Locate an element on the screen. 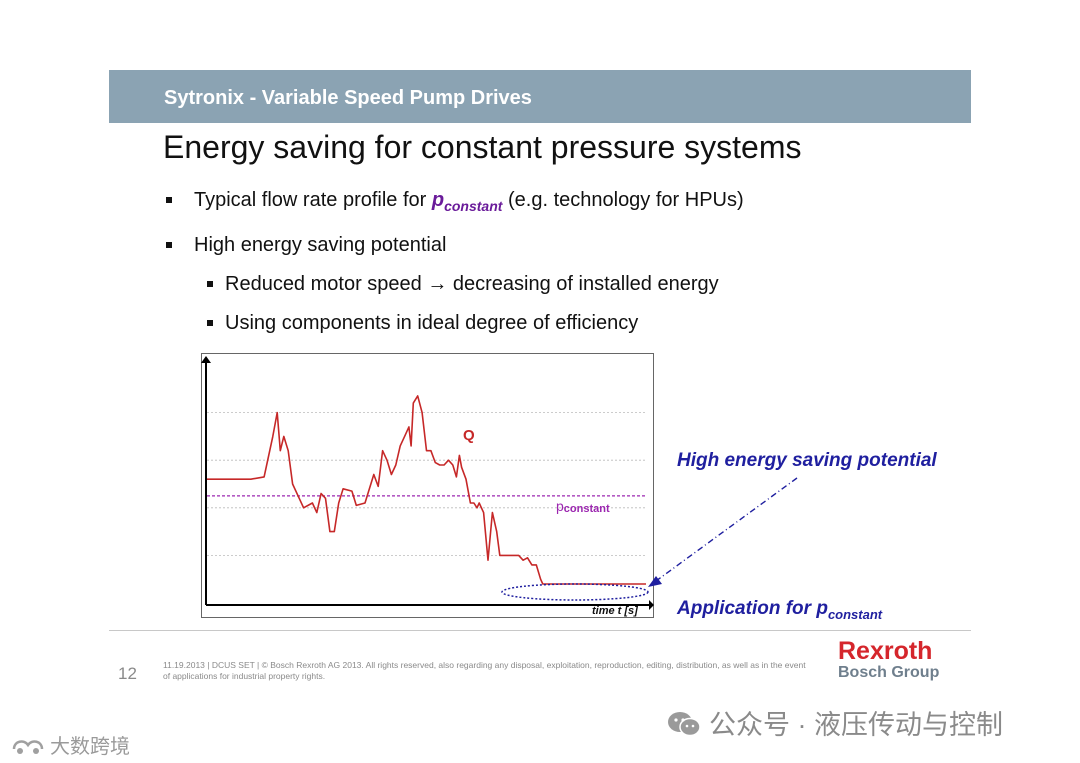  page-number: 12 is located at coordinates (127, 673).